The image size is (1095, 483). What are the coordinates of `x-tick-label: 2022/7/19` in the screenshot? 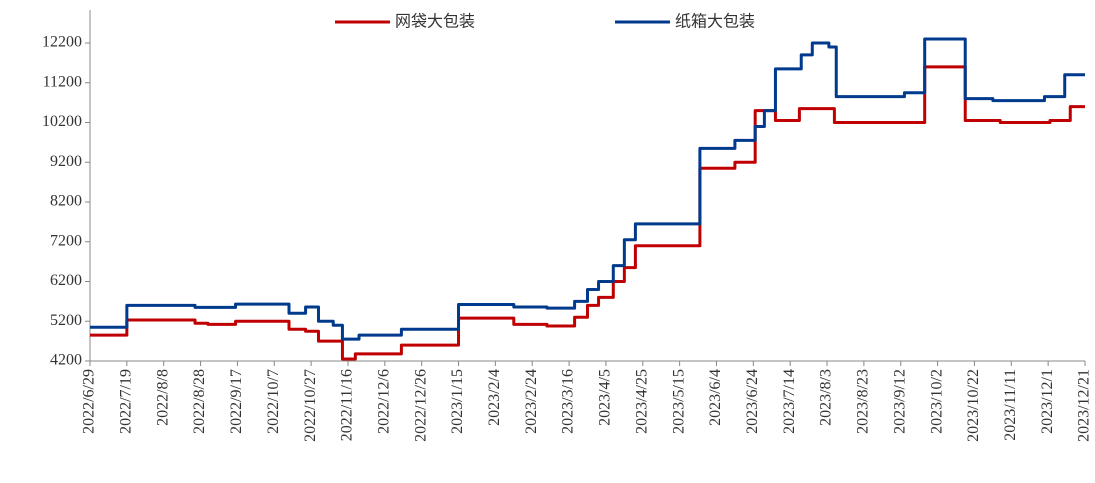 It's located at (126, 401).